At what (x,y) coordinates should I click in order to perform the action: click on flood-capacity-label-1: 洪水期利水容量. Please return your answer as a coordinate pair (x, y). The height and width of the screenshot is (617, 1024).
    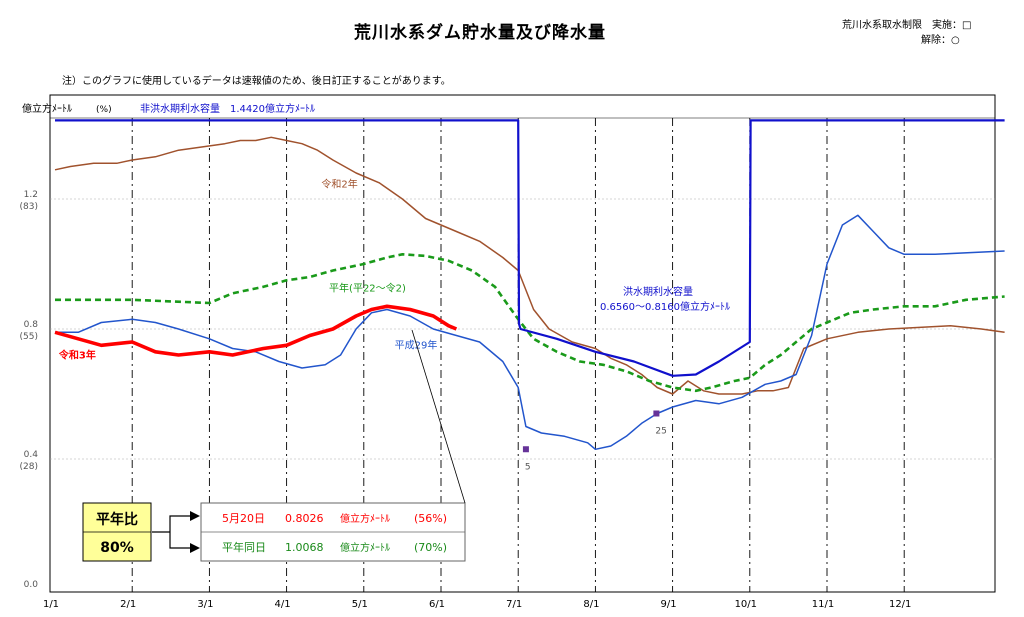
    Looking at the image, I should click on (658, 291).